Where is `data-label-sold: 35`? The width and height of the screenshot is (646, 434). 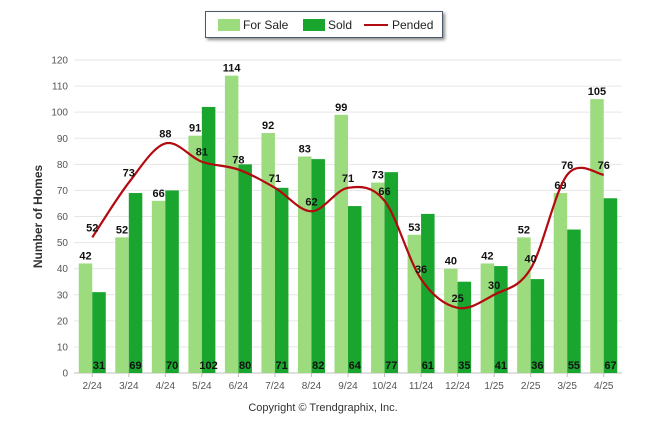
data-label-sold: 35 is located at coordinates (464, 366).